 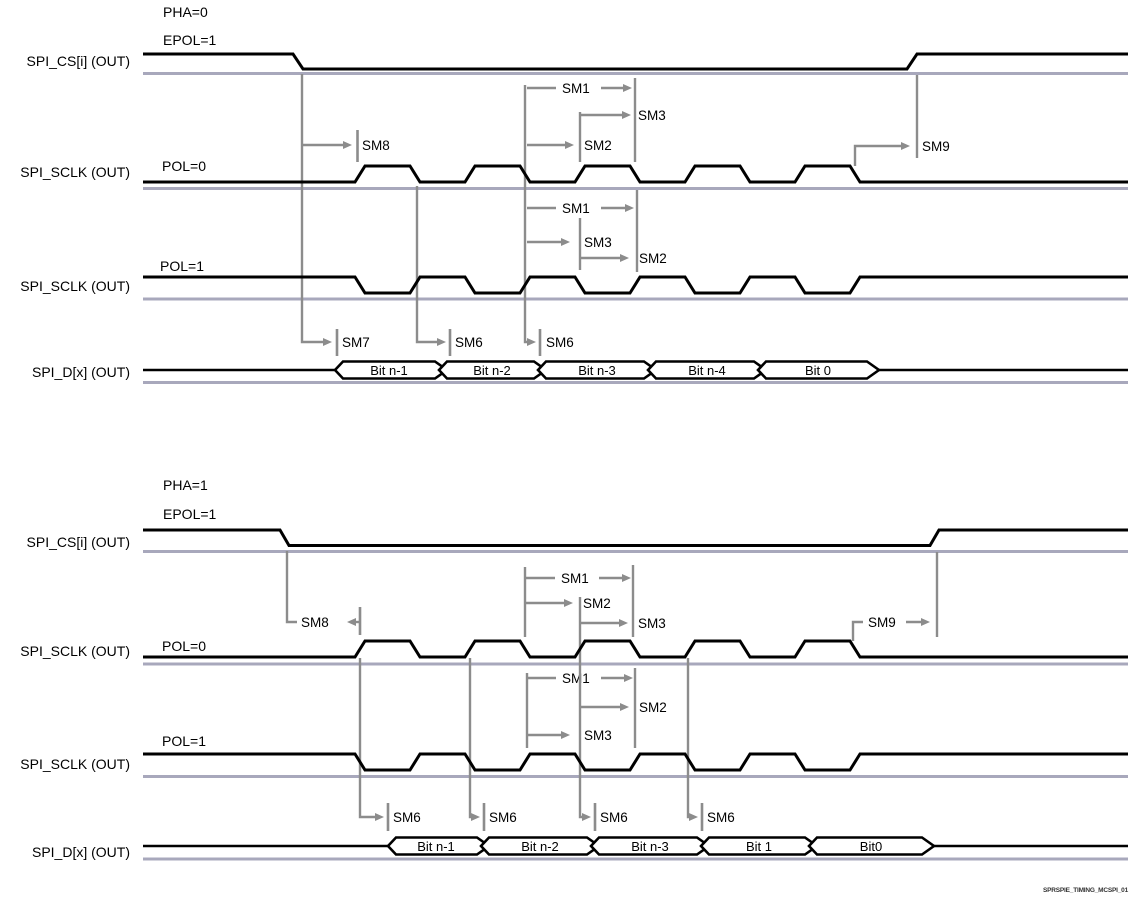 I want to click on sm7-label: SM7, so click(x=356, y=342).